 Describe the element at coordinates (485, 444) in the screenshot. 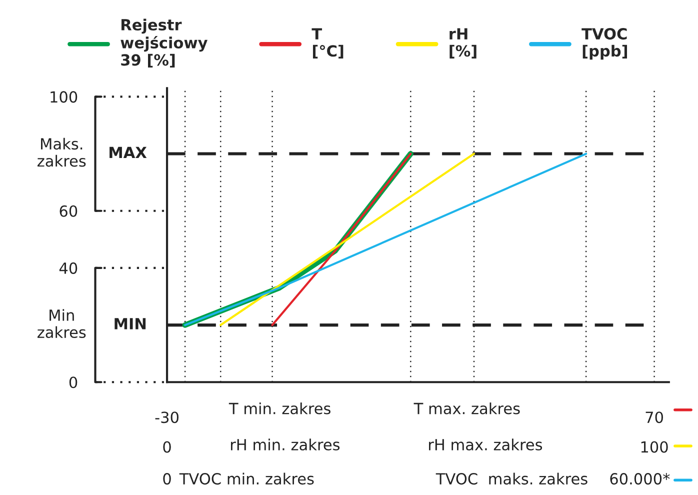

I see `text: rH max. zakres` at that location.